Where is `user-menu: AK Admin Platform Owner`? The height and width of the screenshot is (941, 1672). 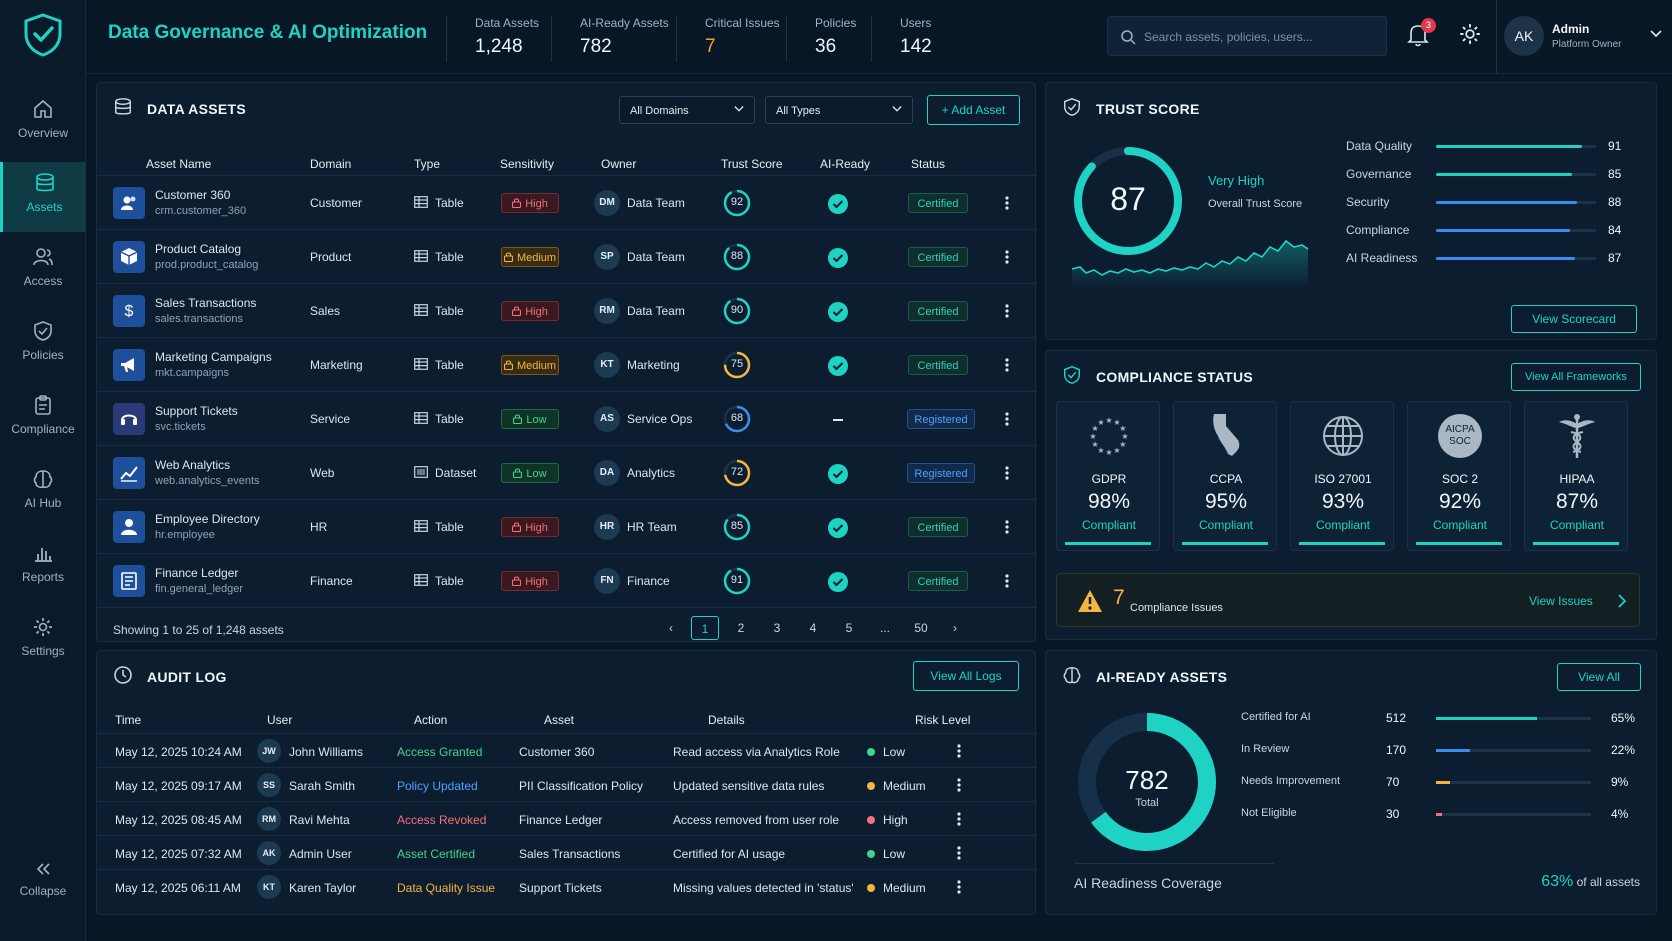 user-menu: AK Admin Platform Owner is located at coordinates (1584, 37).